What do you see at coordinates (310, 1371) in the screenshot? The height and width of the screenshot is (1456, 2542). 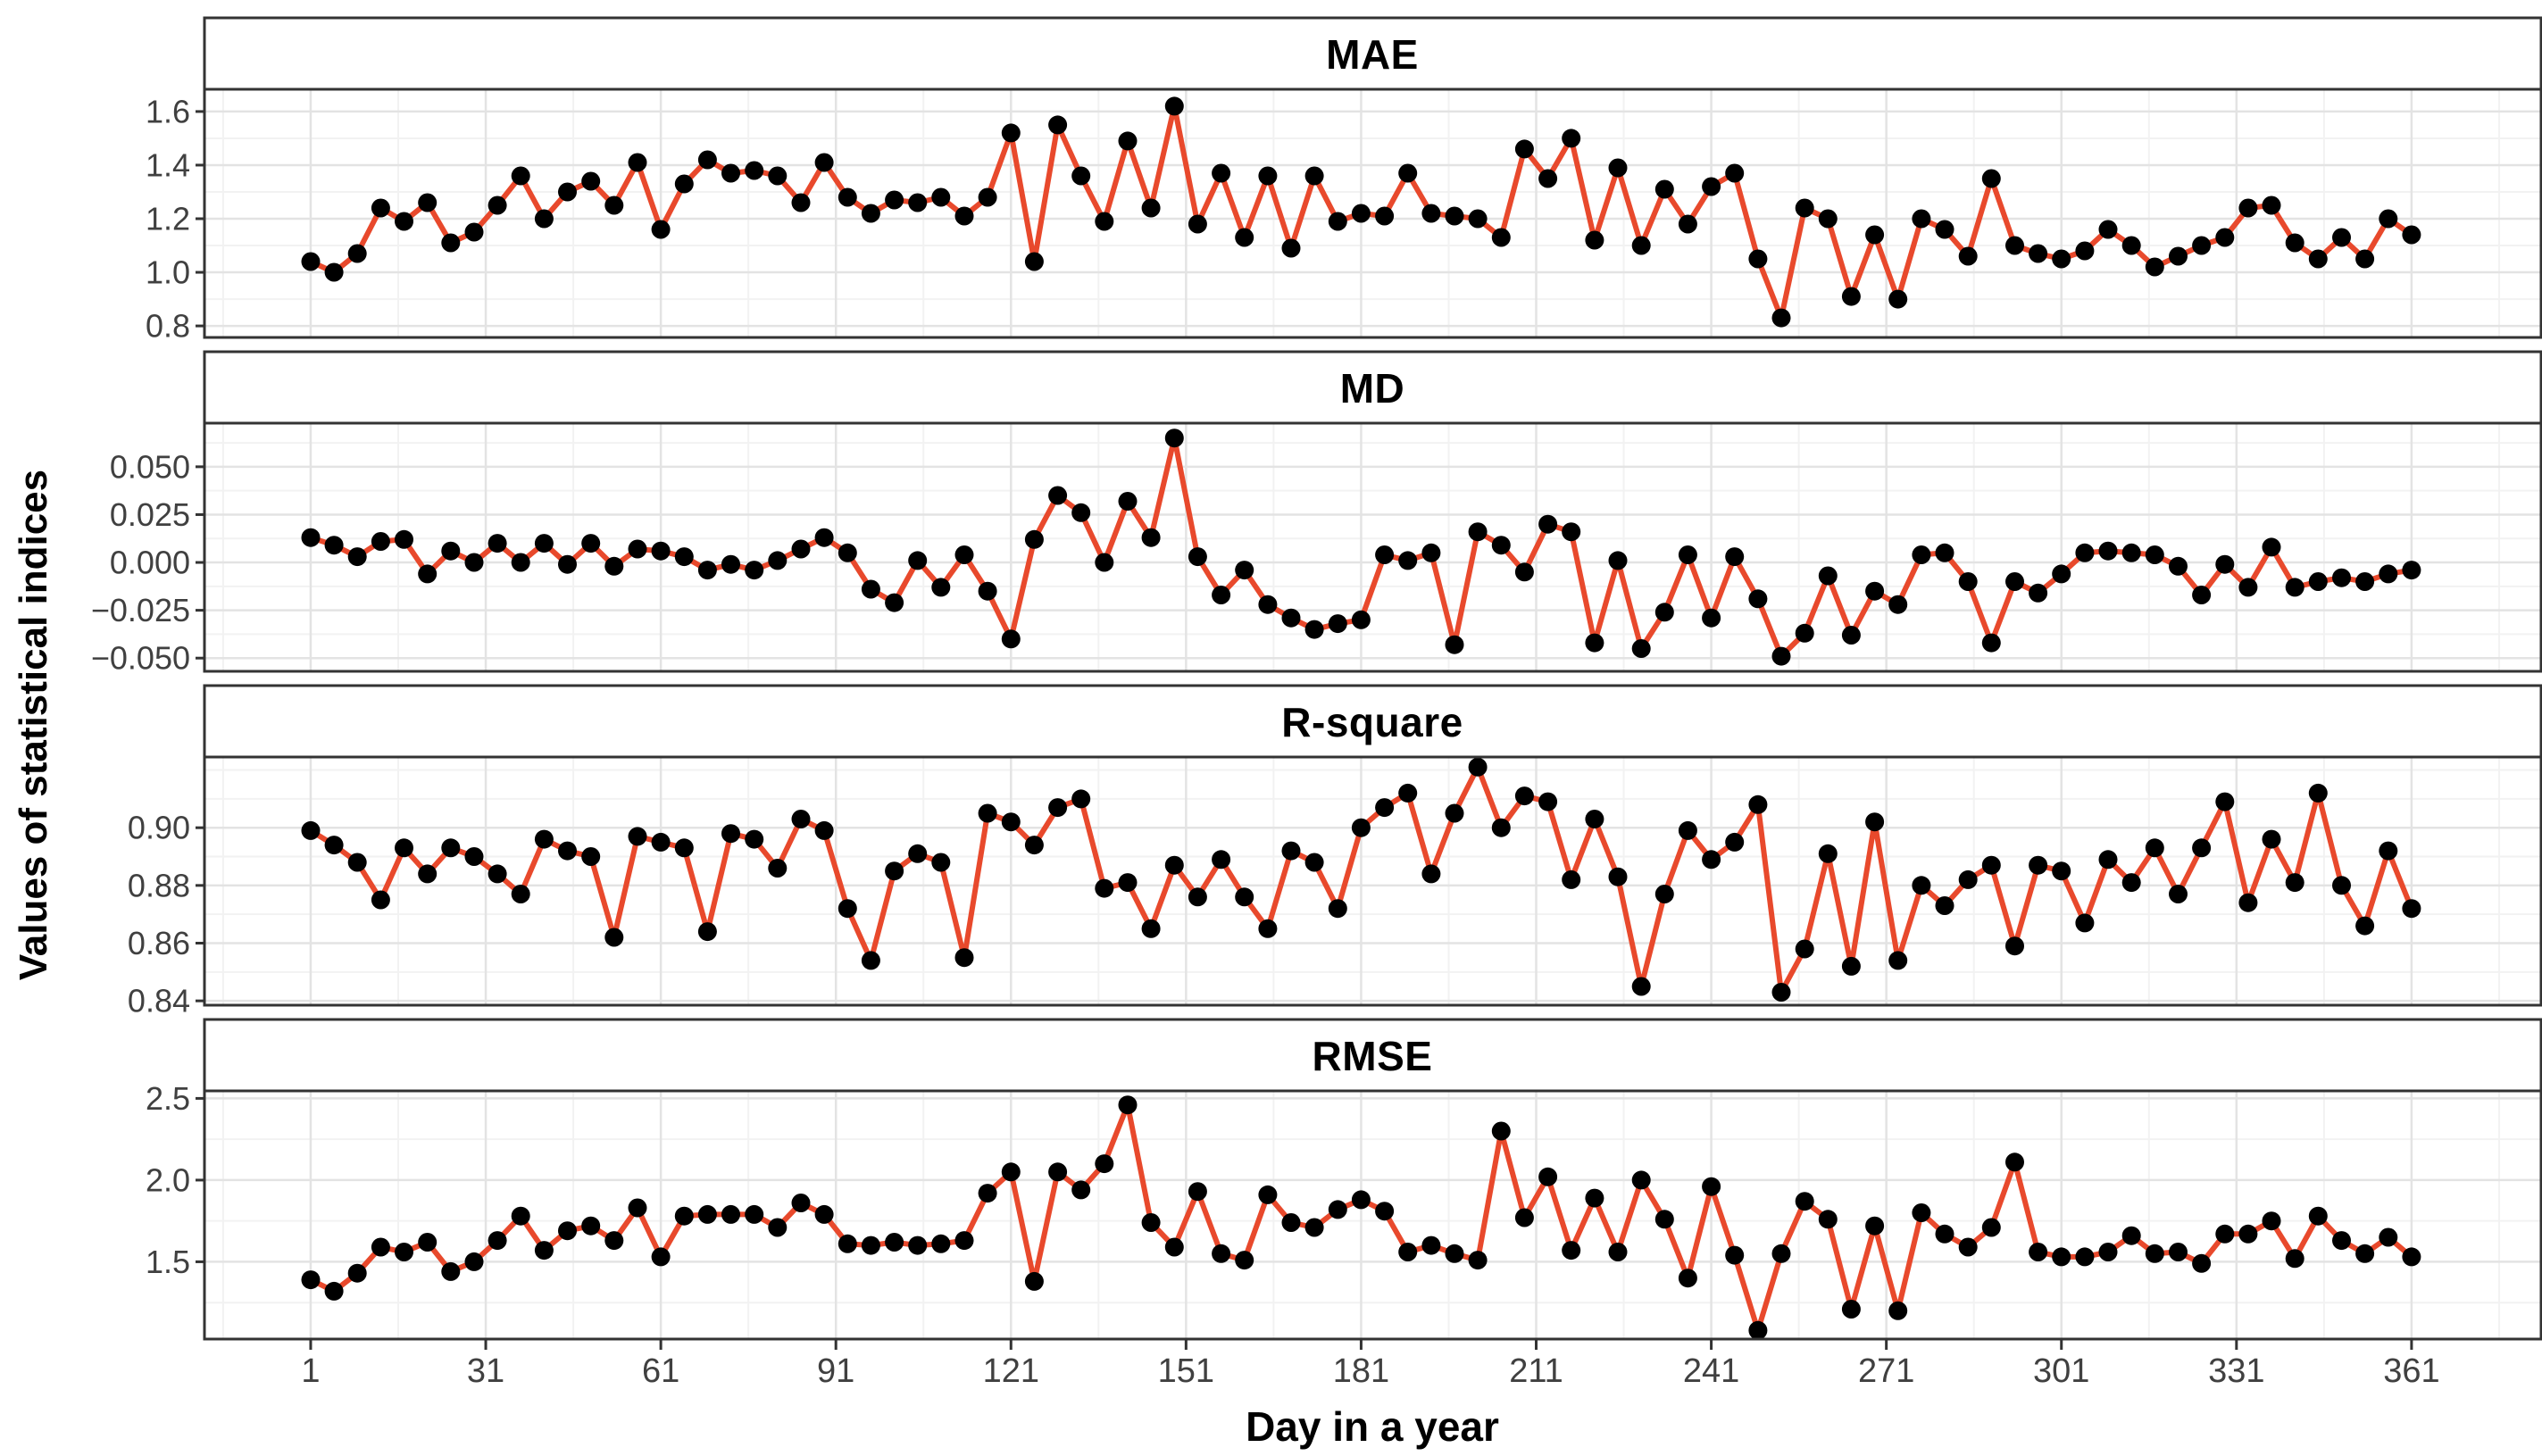 I see `x-tick-label: 1` at bounding box center [310, 1371].